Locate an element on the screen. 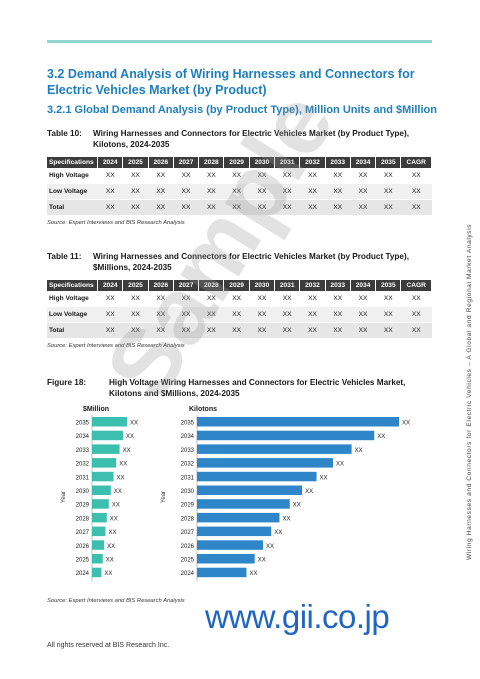 This screenshot has height=679, width=480. table-11-number: Table 11: is located at coordinates (64, 256).